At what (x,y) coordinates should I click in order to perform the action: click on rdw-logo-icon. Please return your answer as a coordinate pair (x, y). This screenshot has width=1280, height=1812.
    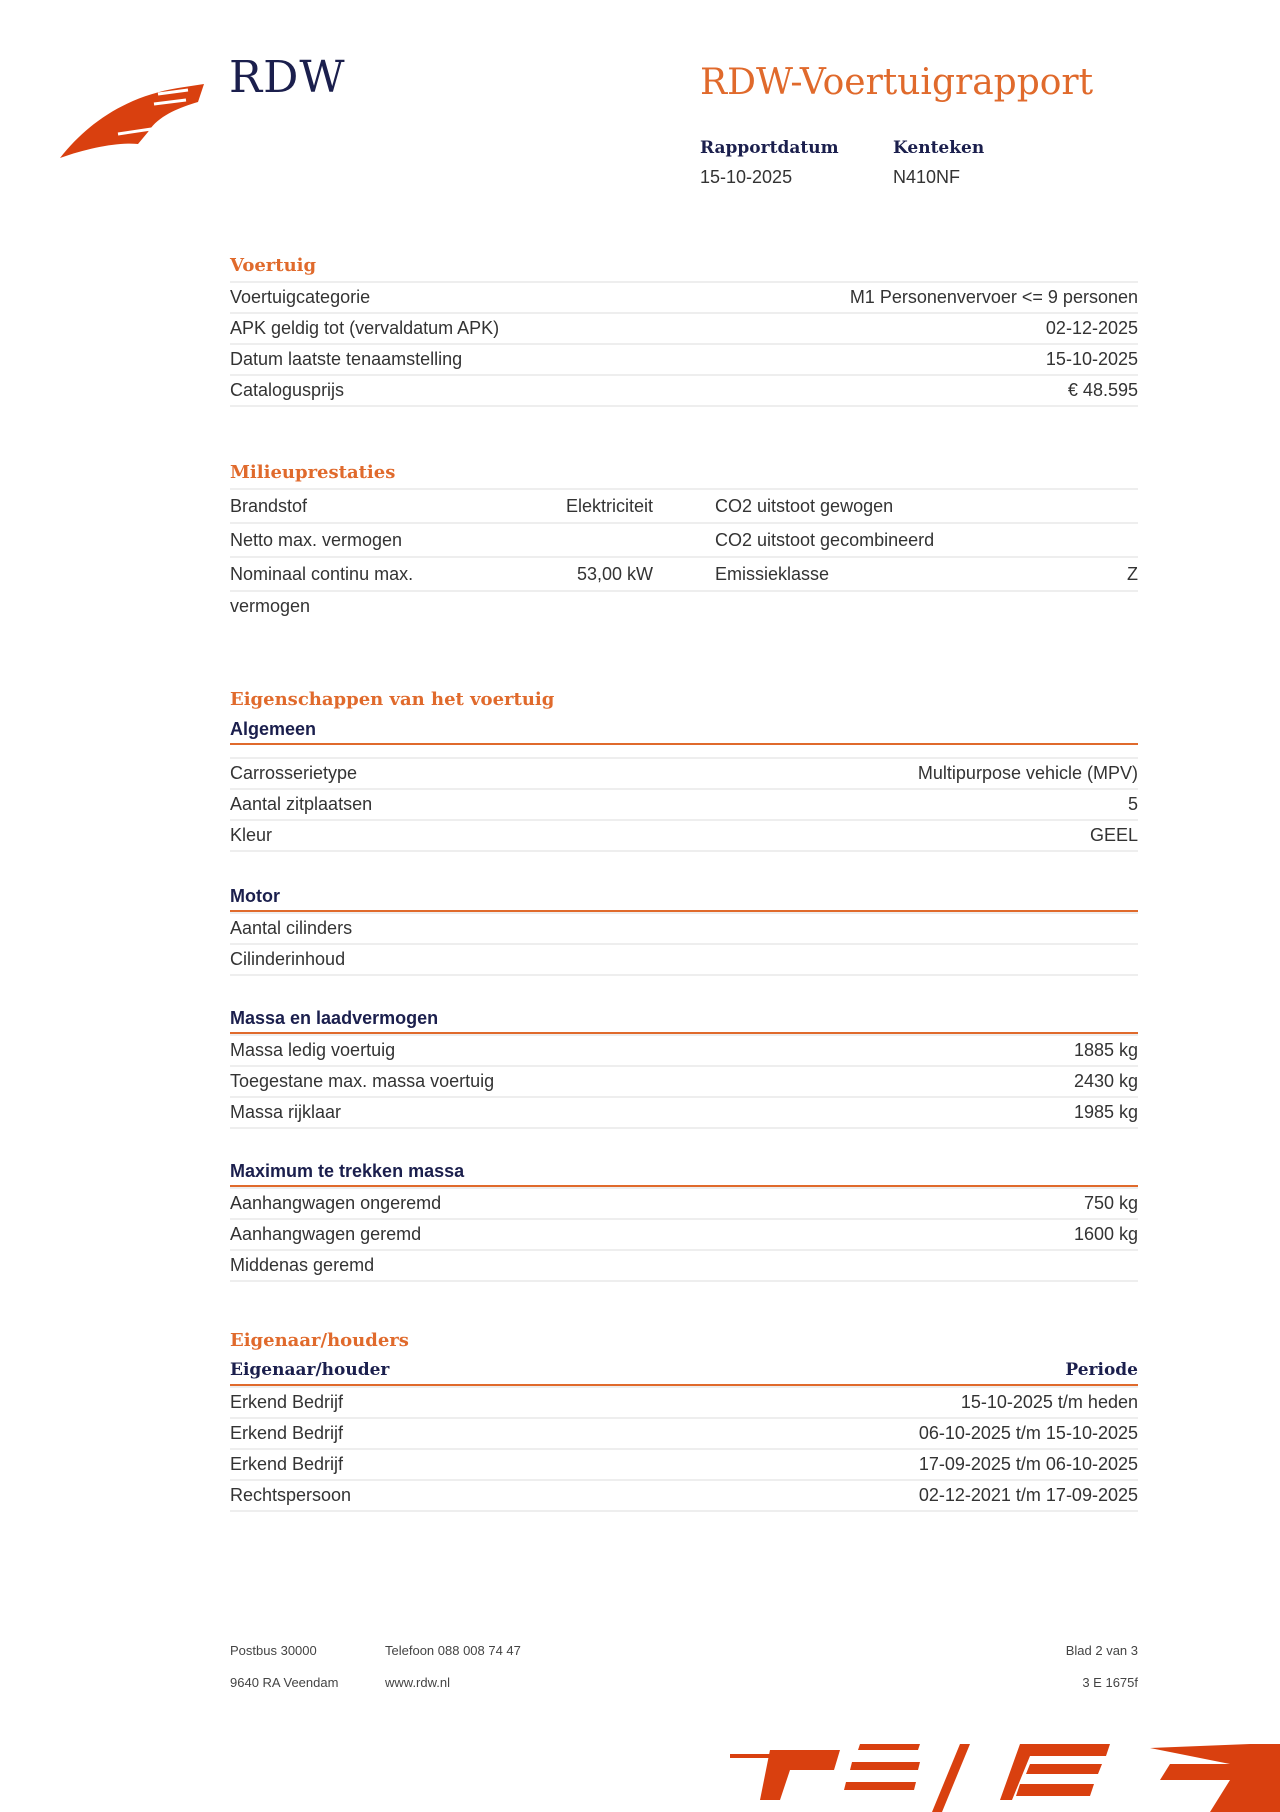
    Looking at the image, I should click on (132, 121).